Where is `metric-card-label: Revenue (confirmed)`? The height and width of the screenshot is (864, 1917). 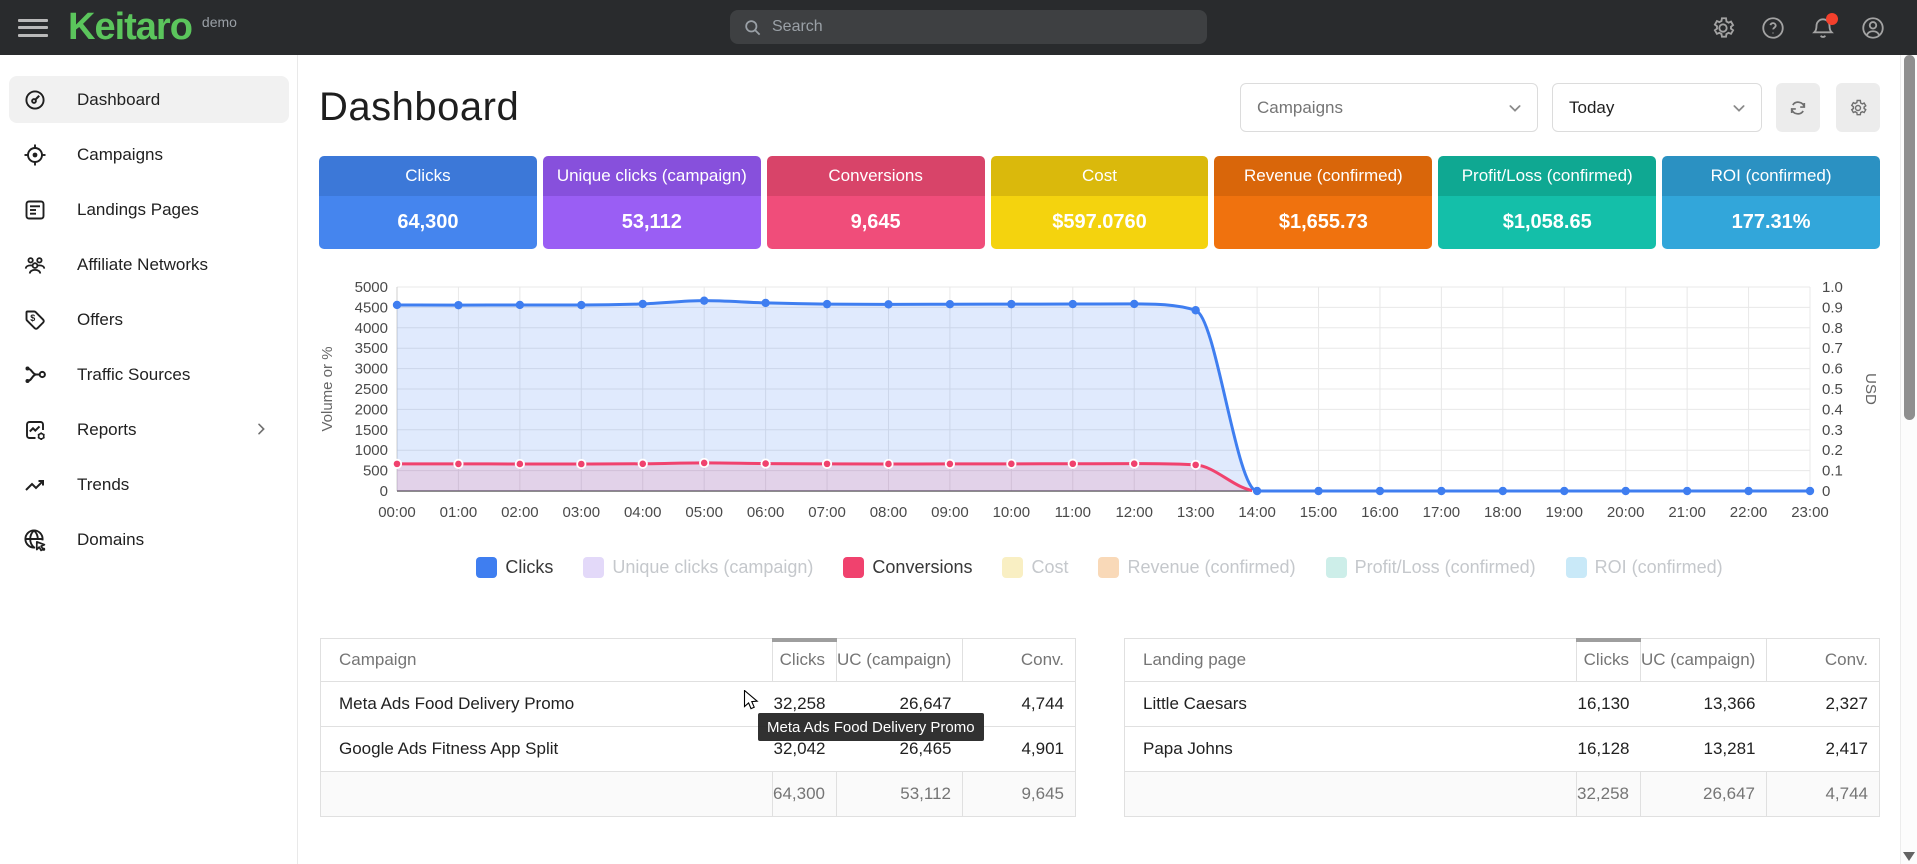 metric-card-label: Revenue (confirmed) is located at coordinates (1323, 176).